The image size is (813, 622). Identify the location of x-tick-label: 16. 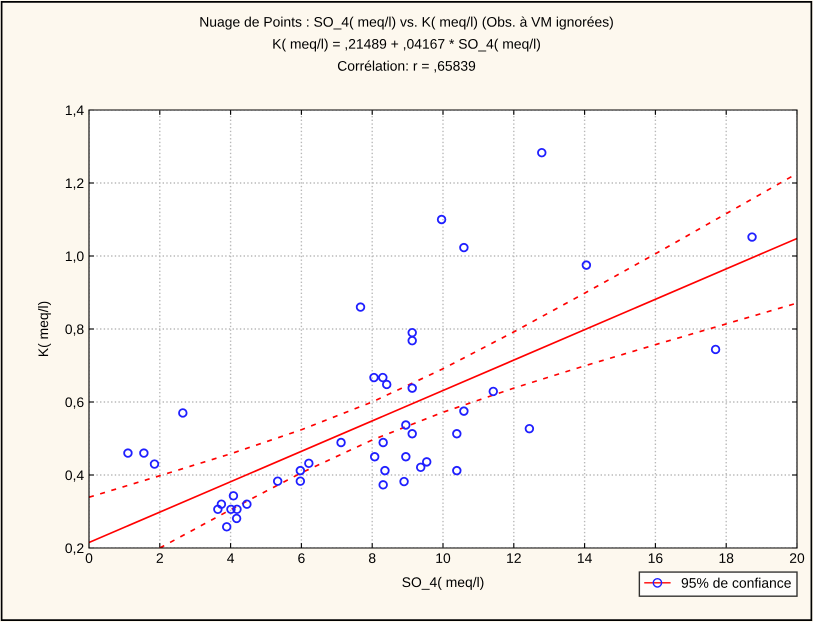
(655, 558).